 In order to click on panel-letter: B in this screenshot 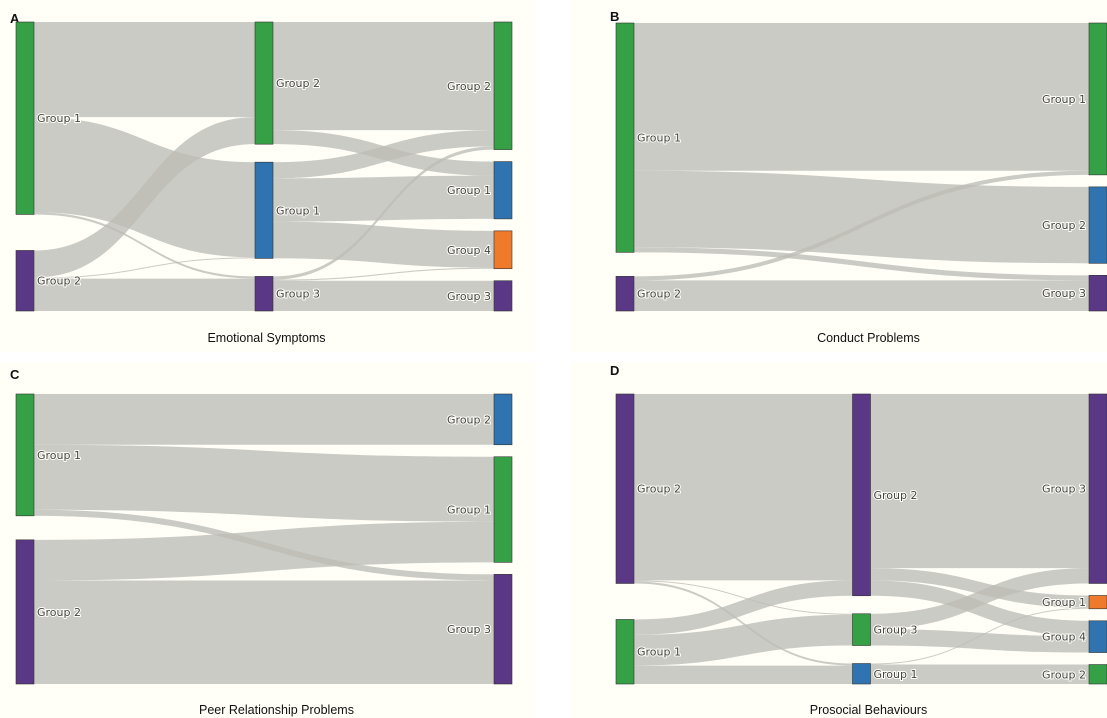, I will do `click(615, 16)`.